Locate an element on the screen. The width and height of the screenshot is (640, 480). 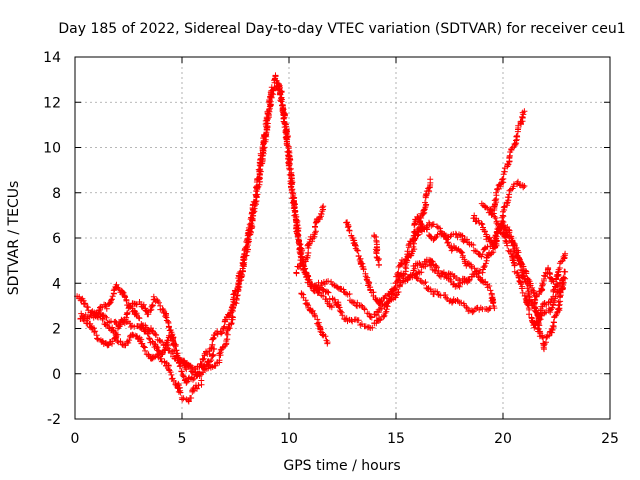
x-axis-label: GPS time / hours is located at coordinates (341, 466).